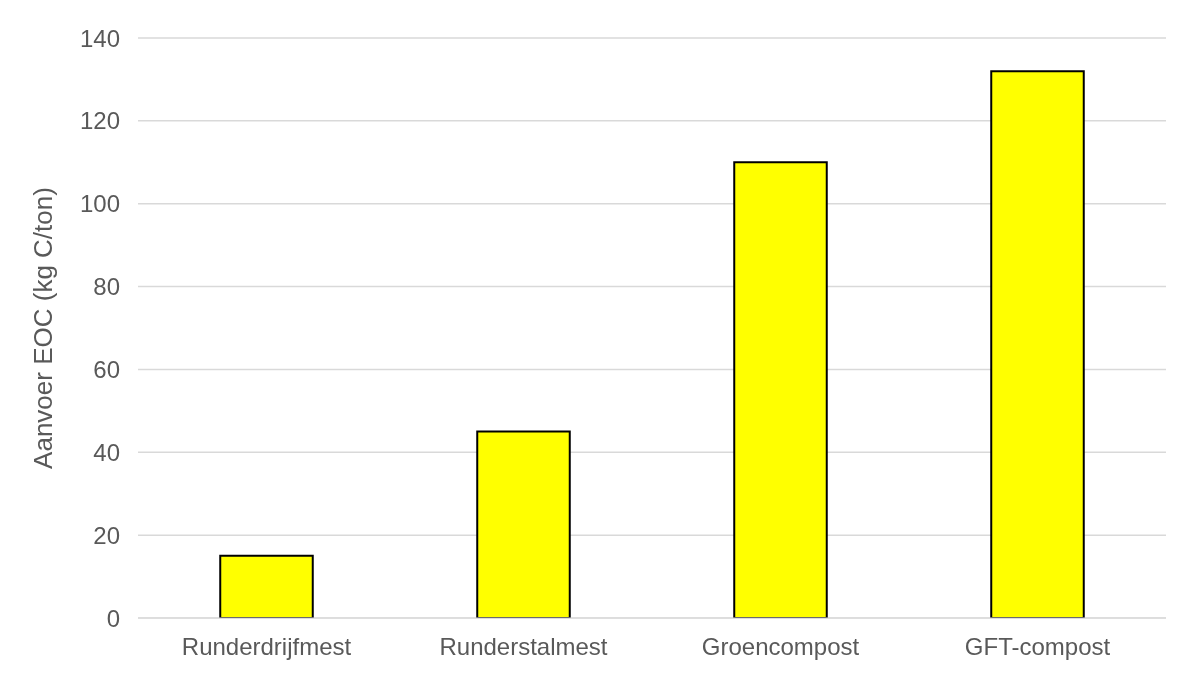  What do you see at coordinates (106, 535) in the screenshot?
I see `y-tick-label: 20` at bounding box center [106, 535].